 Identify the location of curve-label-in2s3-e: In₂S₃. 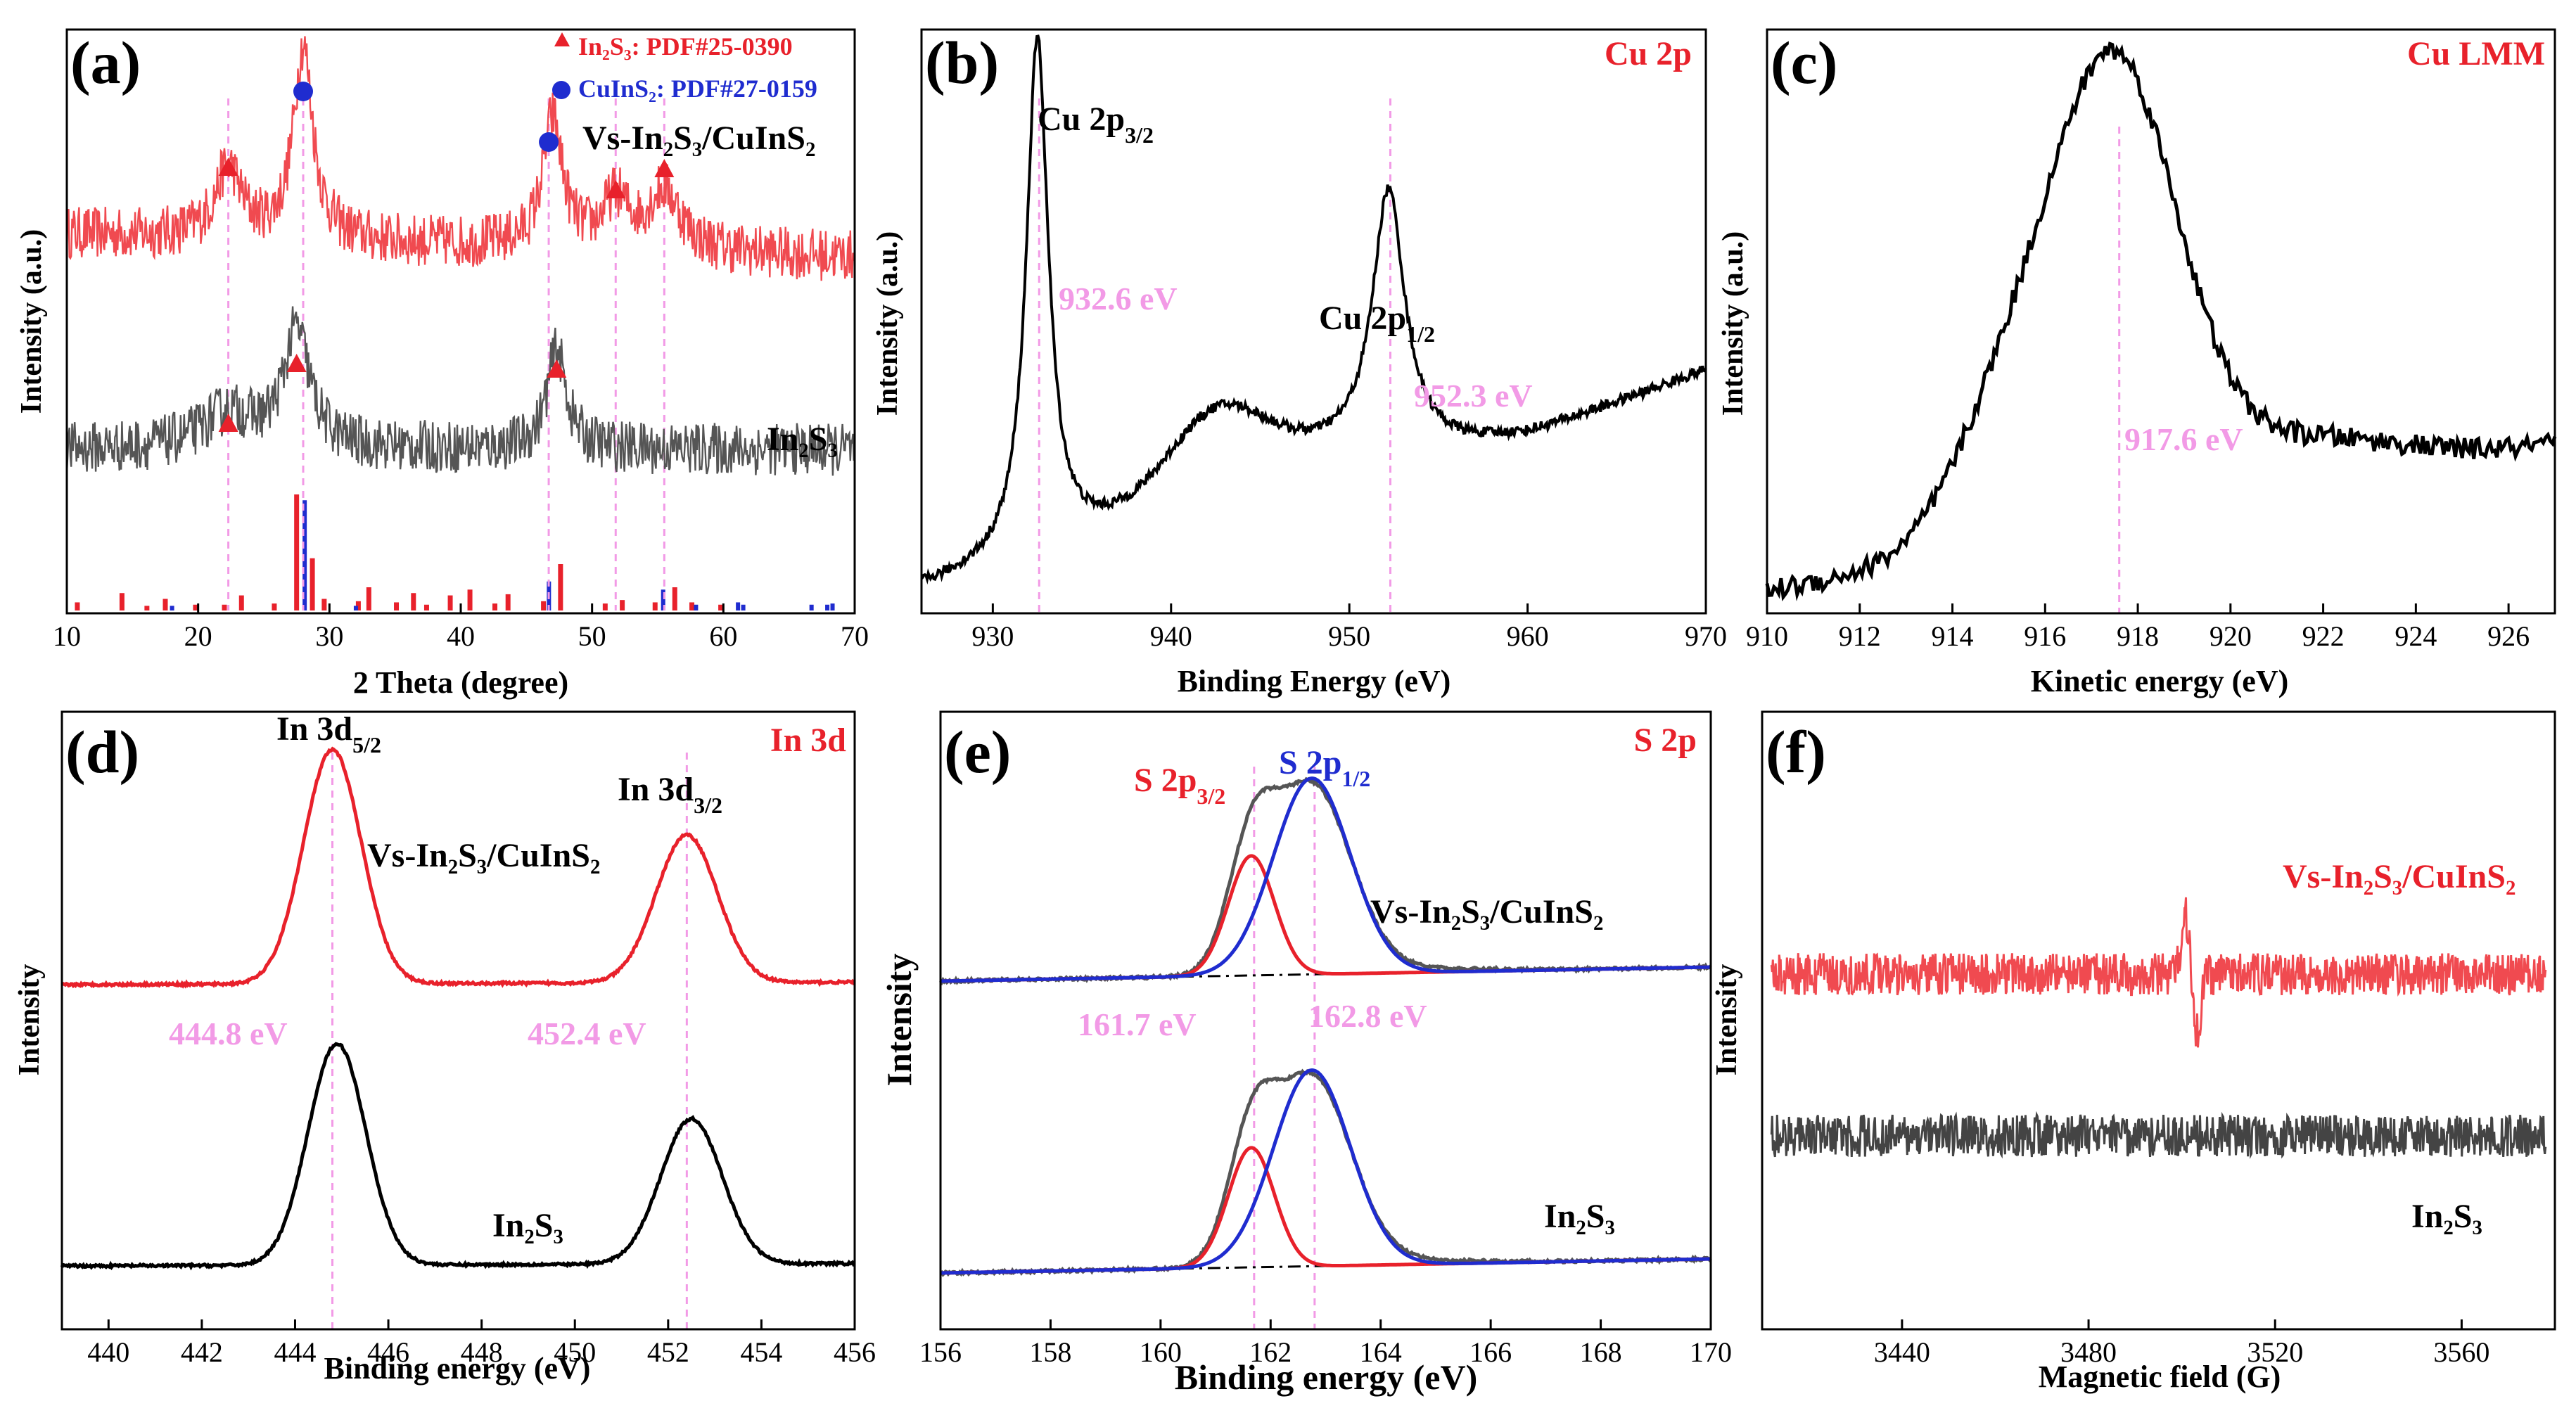
(1579, 1216).